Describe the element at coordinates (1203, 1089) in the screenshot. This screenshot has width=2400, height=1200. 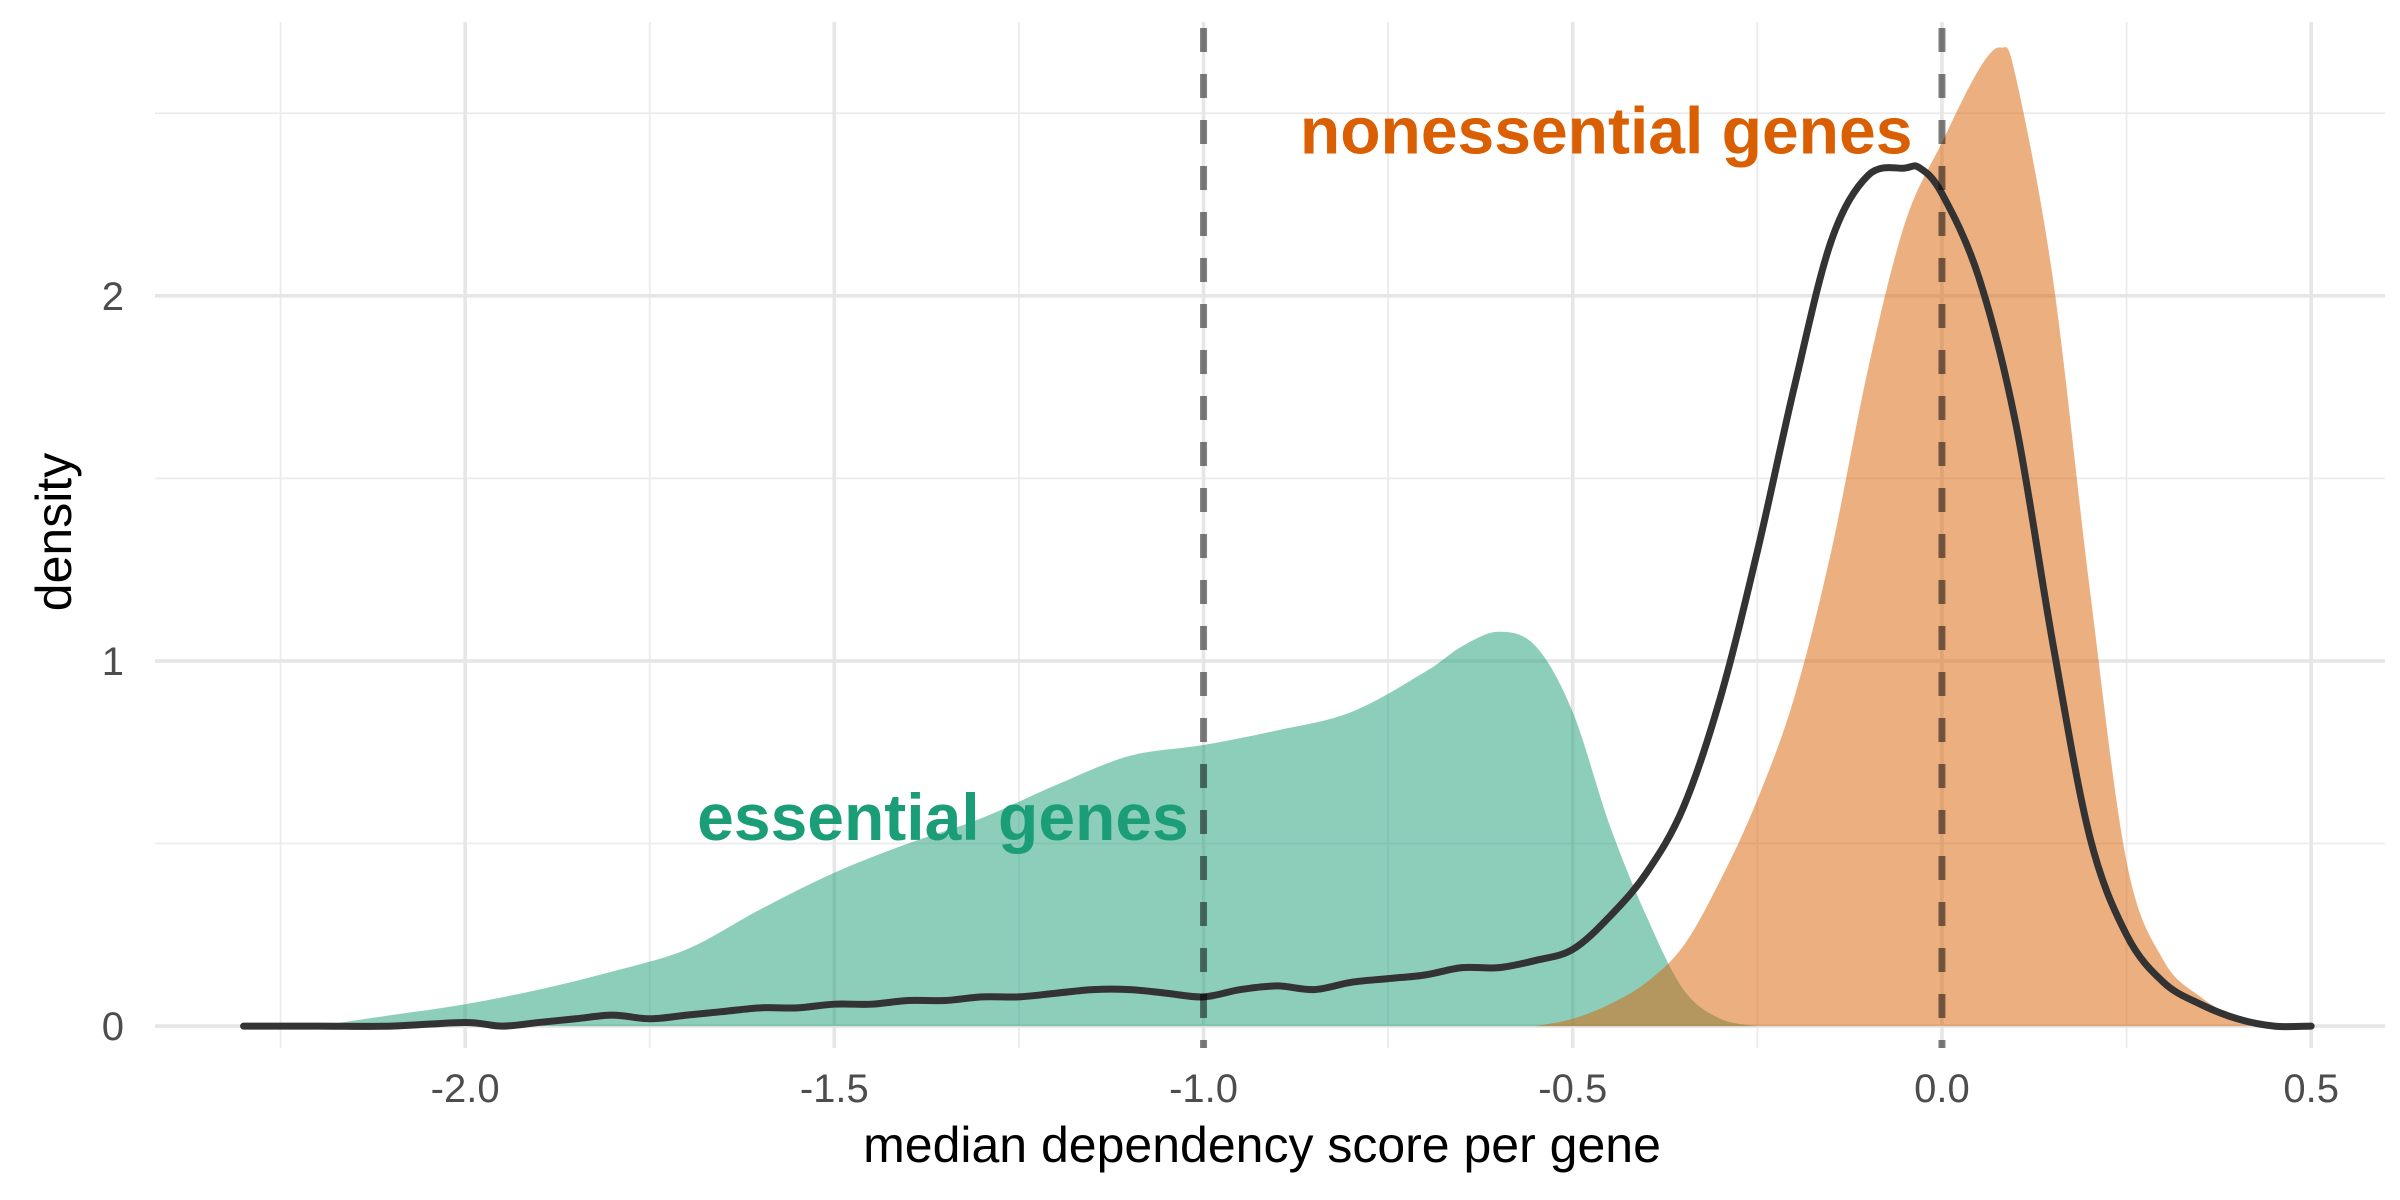
I see `x-tick-label: -1.0` at that location.